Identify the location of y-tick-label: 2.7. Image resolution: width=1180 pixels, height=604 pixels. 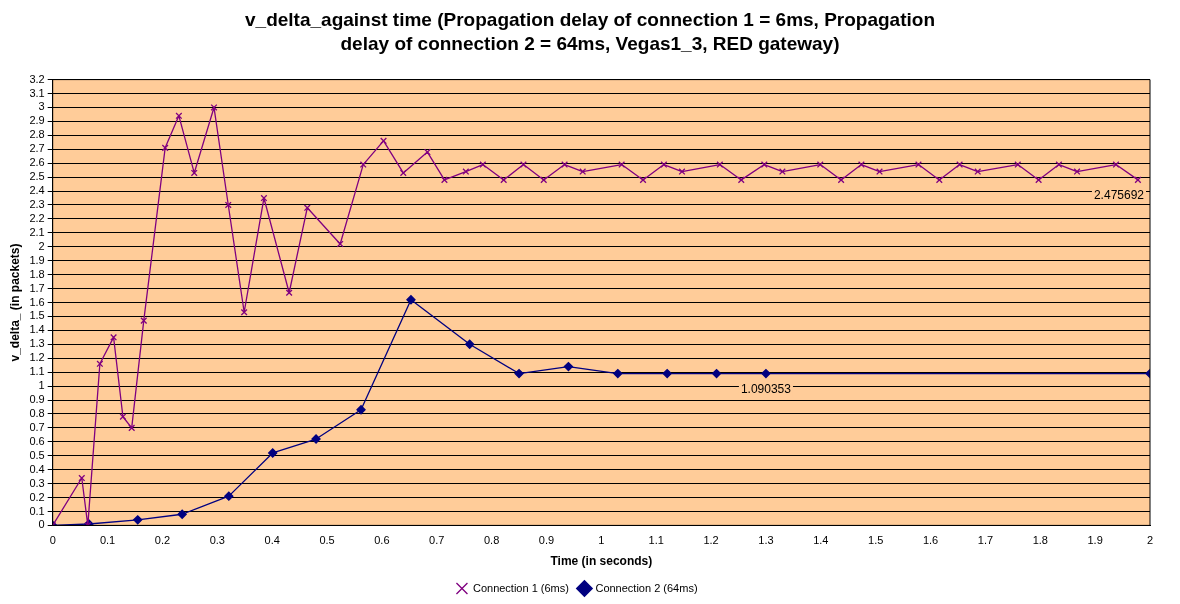
(37, 148).